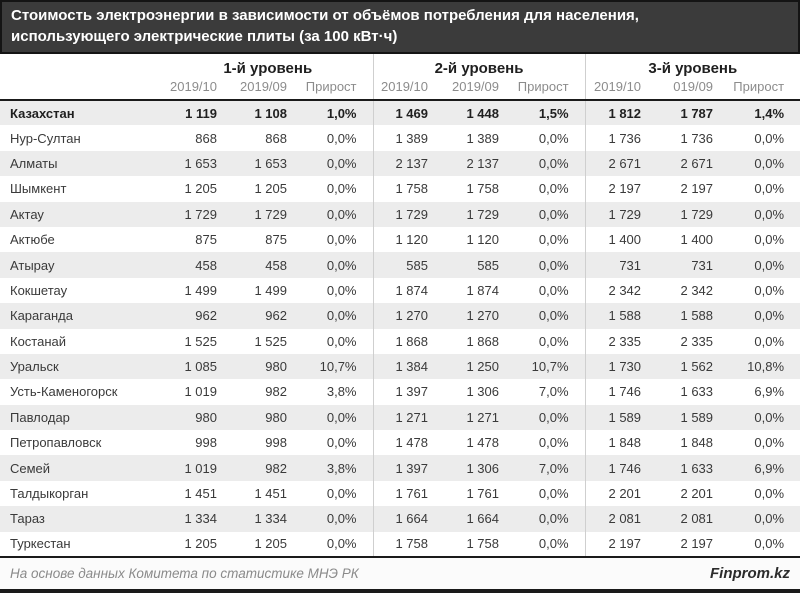 Image resolution: width=800 pixels, height=593 pixels. Describe the element at coordinates (270, 113) in the screenshot. I see `value-cell: 1 108` at that location.